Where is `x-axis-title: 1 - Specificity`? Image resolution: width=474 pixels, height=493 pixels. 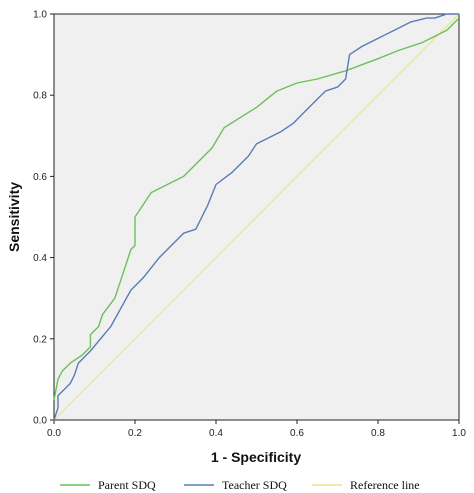 x-axis-title: 1 - Specificity is located at coordinates (256, 457).